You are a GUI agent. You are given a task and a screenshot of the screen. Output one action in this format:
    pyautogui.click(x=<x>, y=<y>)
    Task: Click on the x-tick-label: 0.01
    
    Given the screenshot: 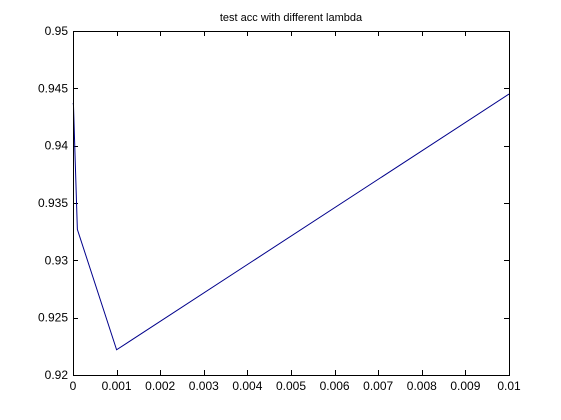 What is the action you would take?
    pyautogui.click(x=509, y=386)
    